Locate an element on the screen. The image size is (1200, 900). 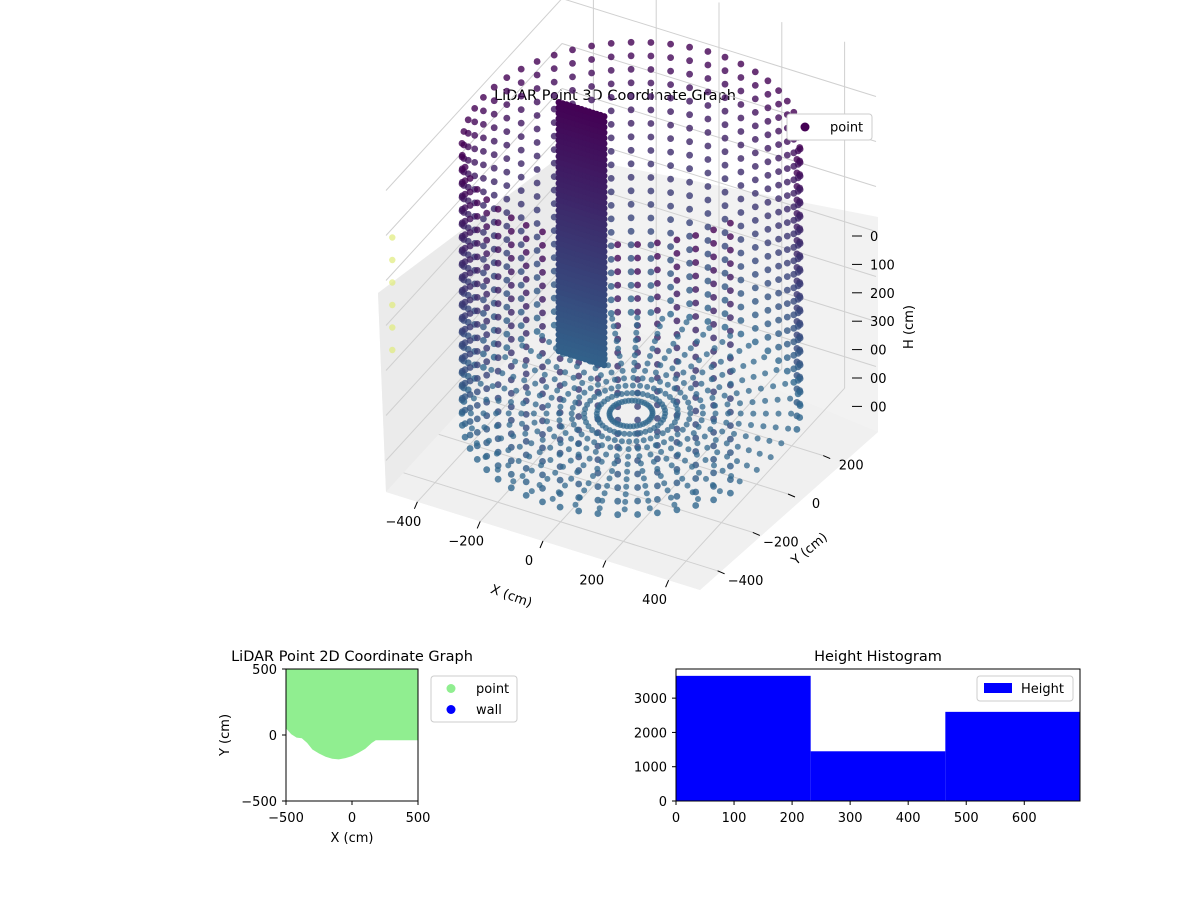
histogram-bar is located at coordinates (743, 738).